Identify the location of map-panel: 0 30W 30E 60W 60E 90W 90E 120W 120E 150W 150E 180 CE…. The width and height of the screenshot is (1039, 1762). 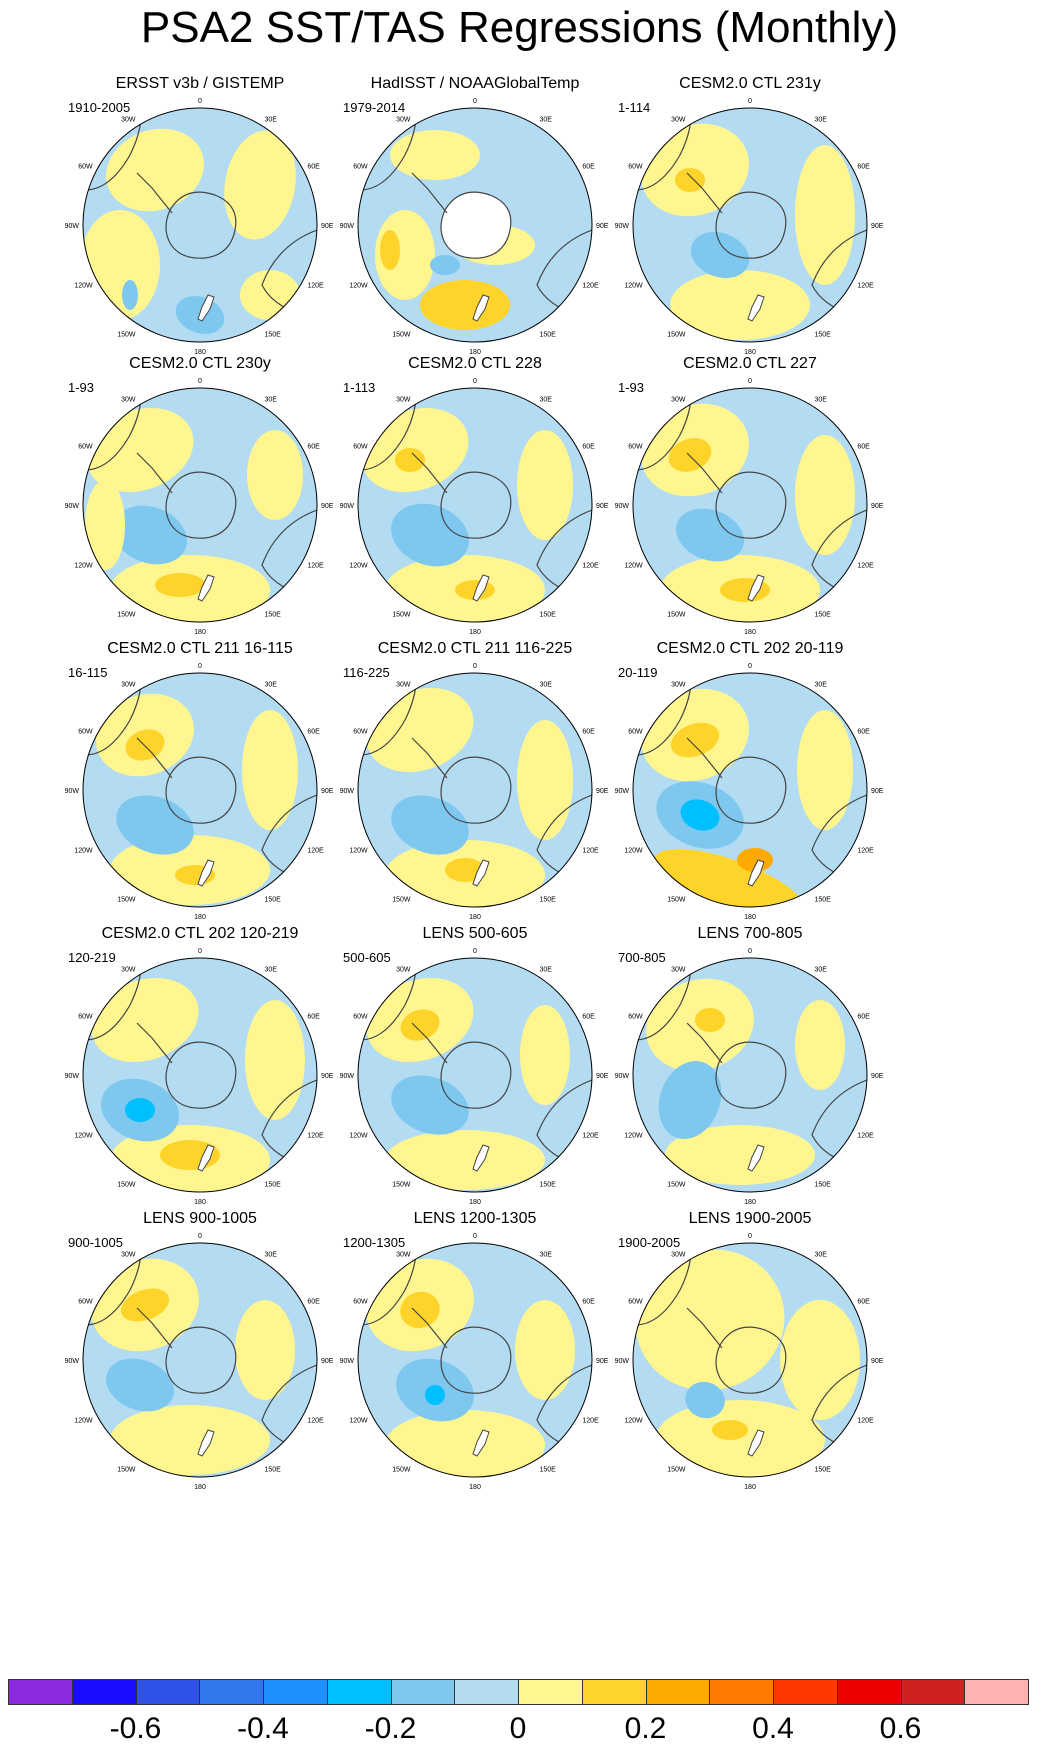
(491, 505).